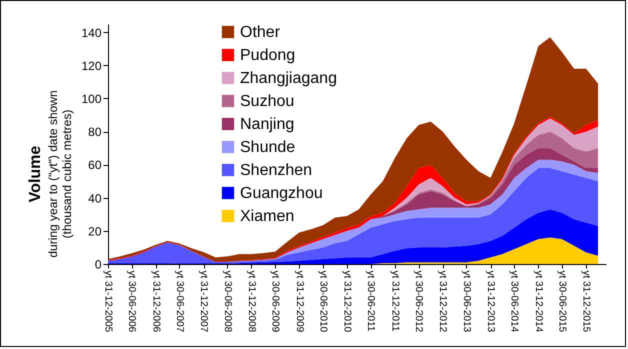  What do you see at coordinates (281, 193) in the screenshot?
I see `legend-label: Guangzhou` at bounding box center [281, 193].